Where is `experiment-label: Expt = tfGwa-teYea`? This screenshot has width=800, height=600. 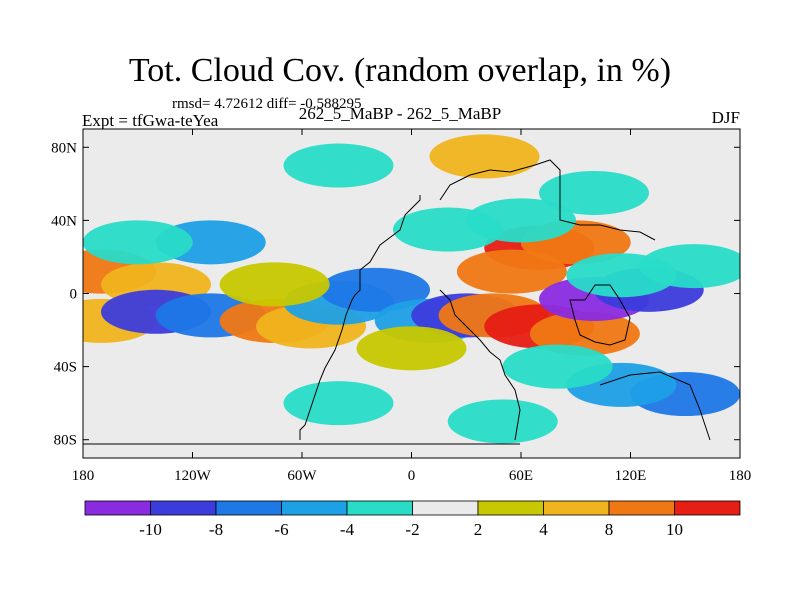 experiment-label: Expt = tfGwa-teYea is located at coordinates (150, 120).